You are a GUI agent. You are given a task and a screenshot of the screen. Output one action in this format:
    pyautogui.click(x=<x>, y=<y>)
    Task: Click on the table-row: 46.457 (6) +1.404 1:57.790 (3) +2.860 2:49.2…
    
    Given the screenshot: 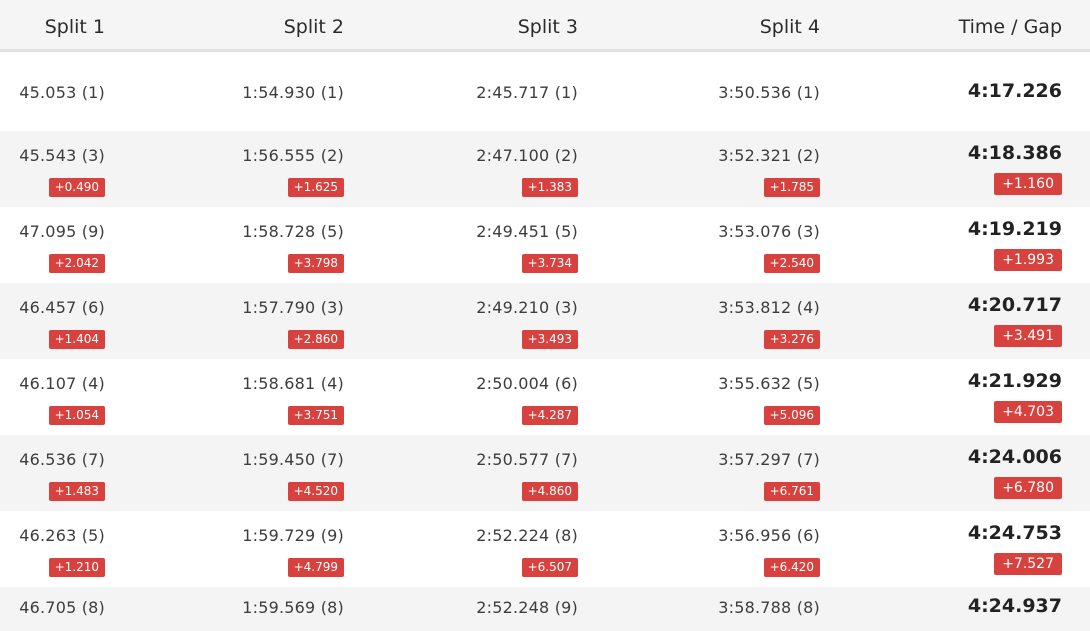 What is the action you would take?
    pyautogui.click(x=545, y=321)
    